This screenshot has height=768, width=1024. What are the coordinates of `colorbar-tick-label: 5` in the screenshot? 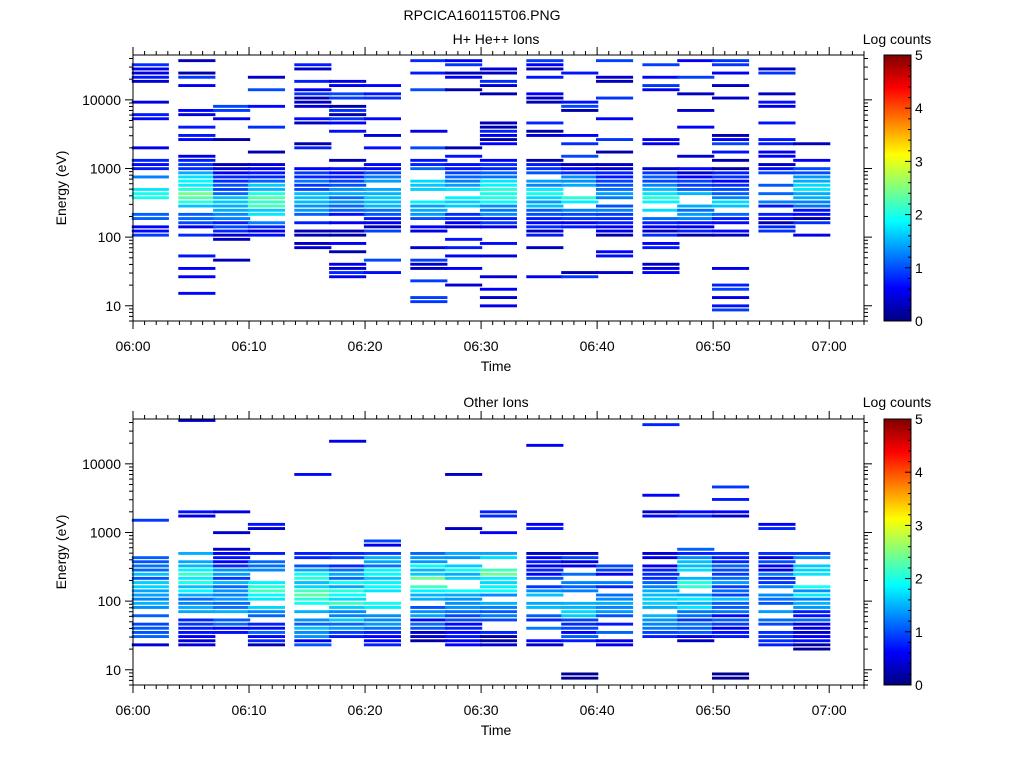 It's located at (919, 55).